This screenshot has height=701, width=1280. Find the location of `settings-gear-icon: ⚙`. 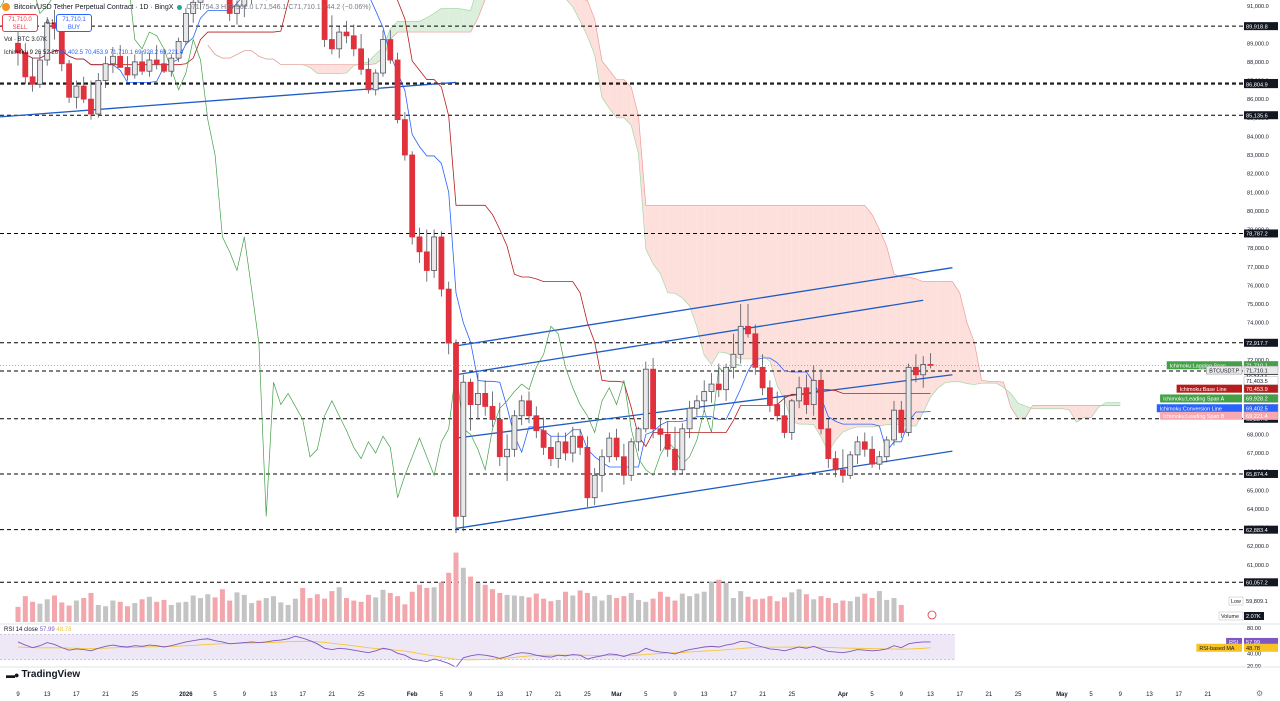

settings-gear-icon: ⚙ is located at coordinates (1259, 693).